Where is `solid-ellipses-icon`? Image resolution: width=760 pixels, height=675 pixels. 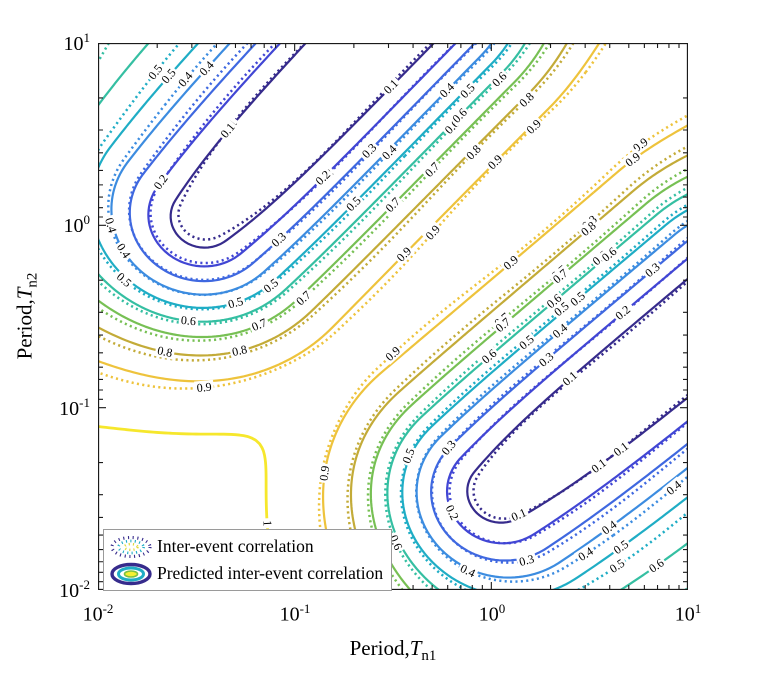 solid-ellipses-icon is located at coordinates (131, 573).